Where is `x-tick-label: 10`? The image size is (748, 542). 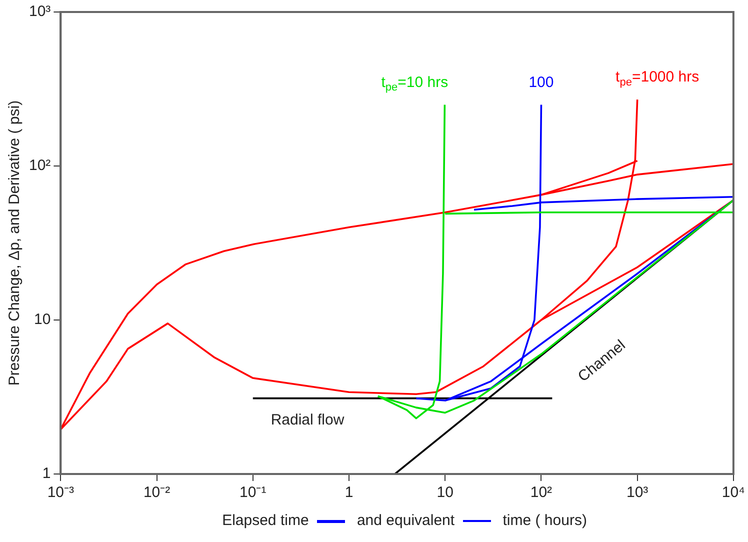
x-tick-label: 10 is located at coordinates (445, 493).